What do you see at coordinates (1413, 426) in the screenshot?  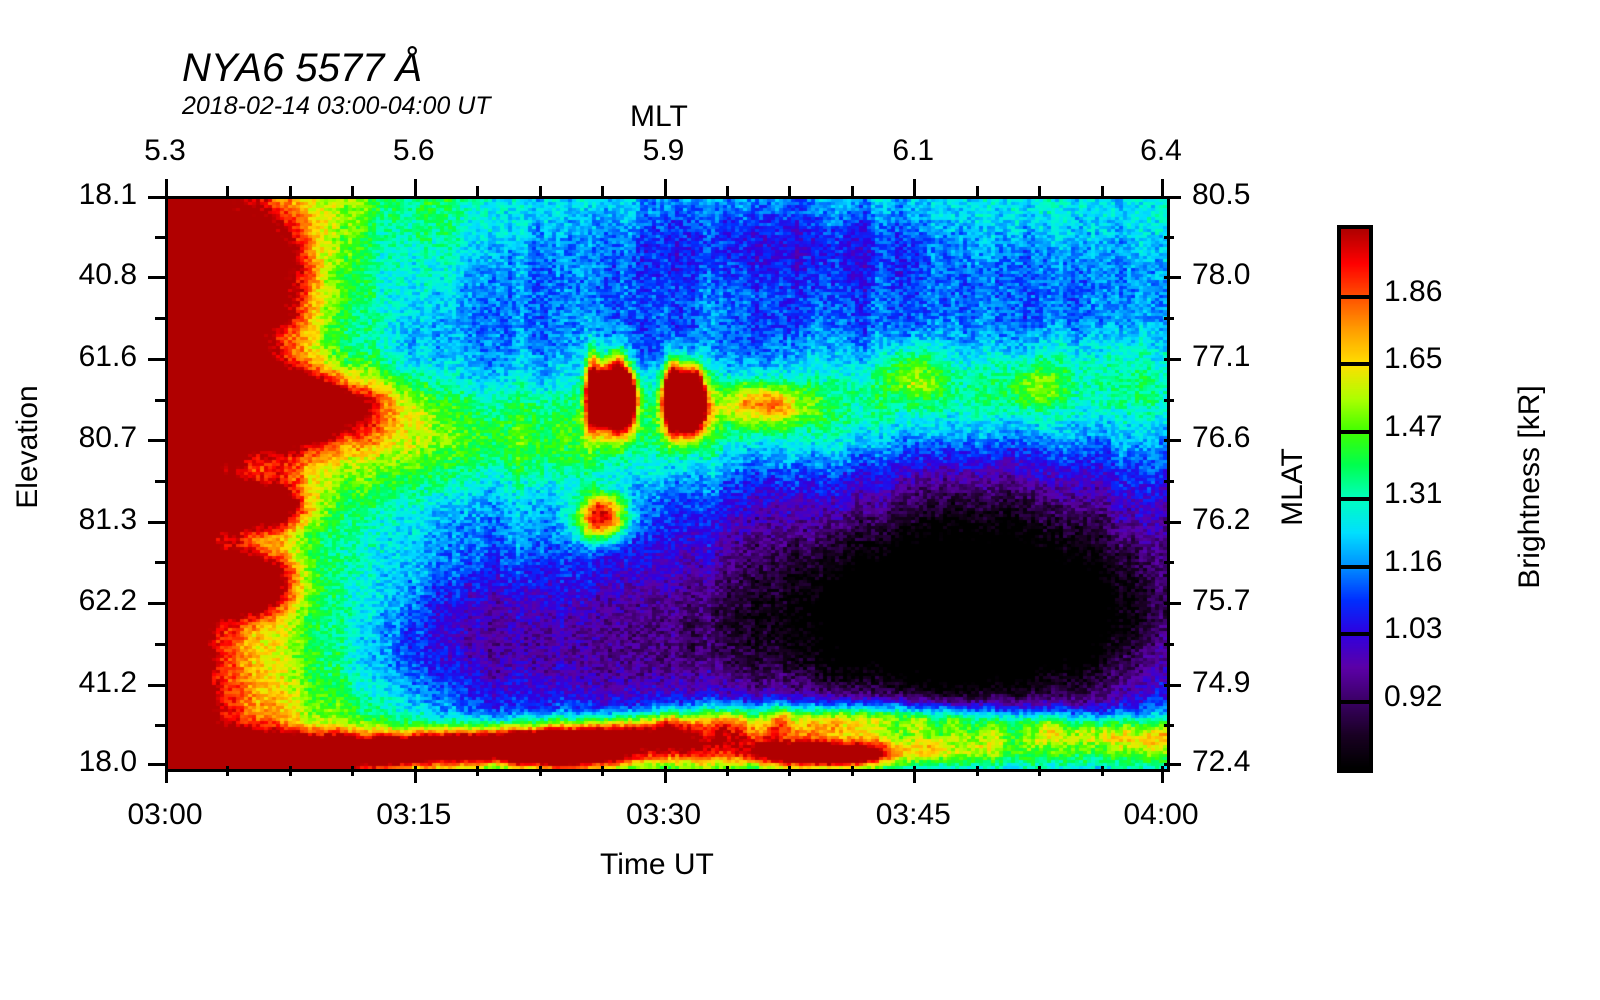 I see `colorbar-tick-label-2: 1.47` at bounding box center [1413, 426].